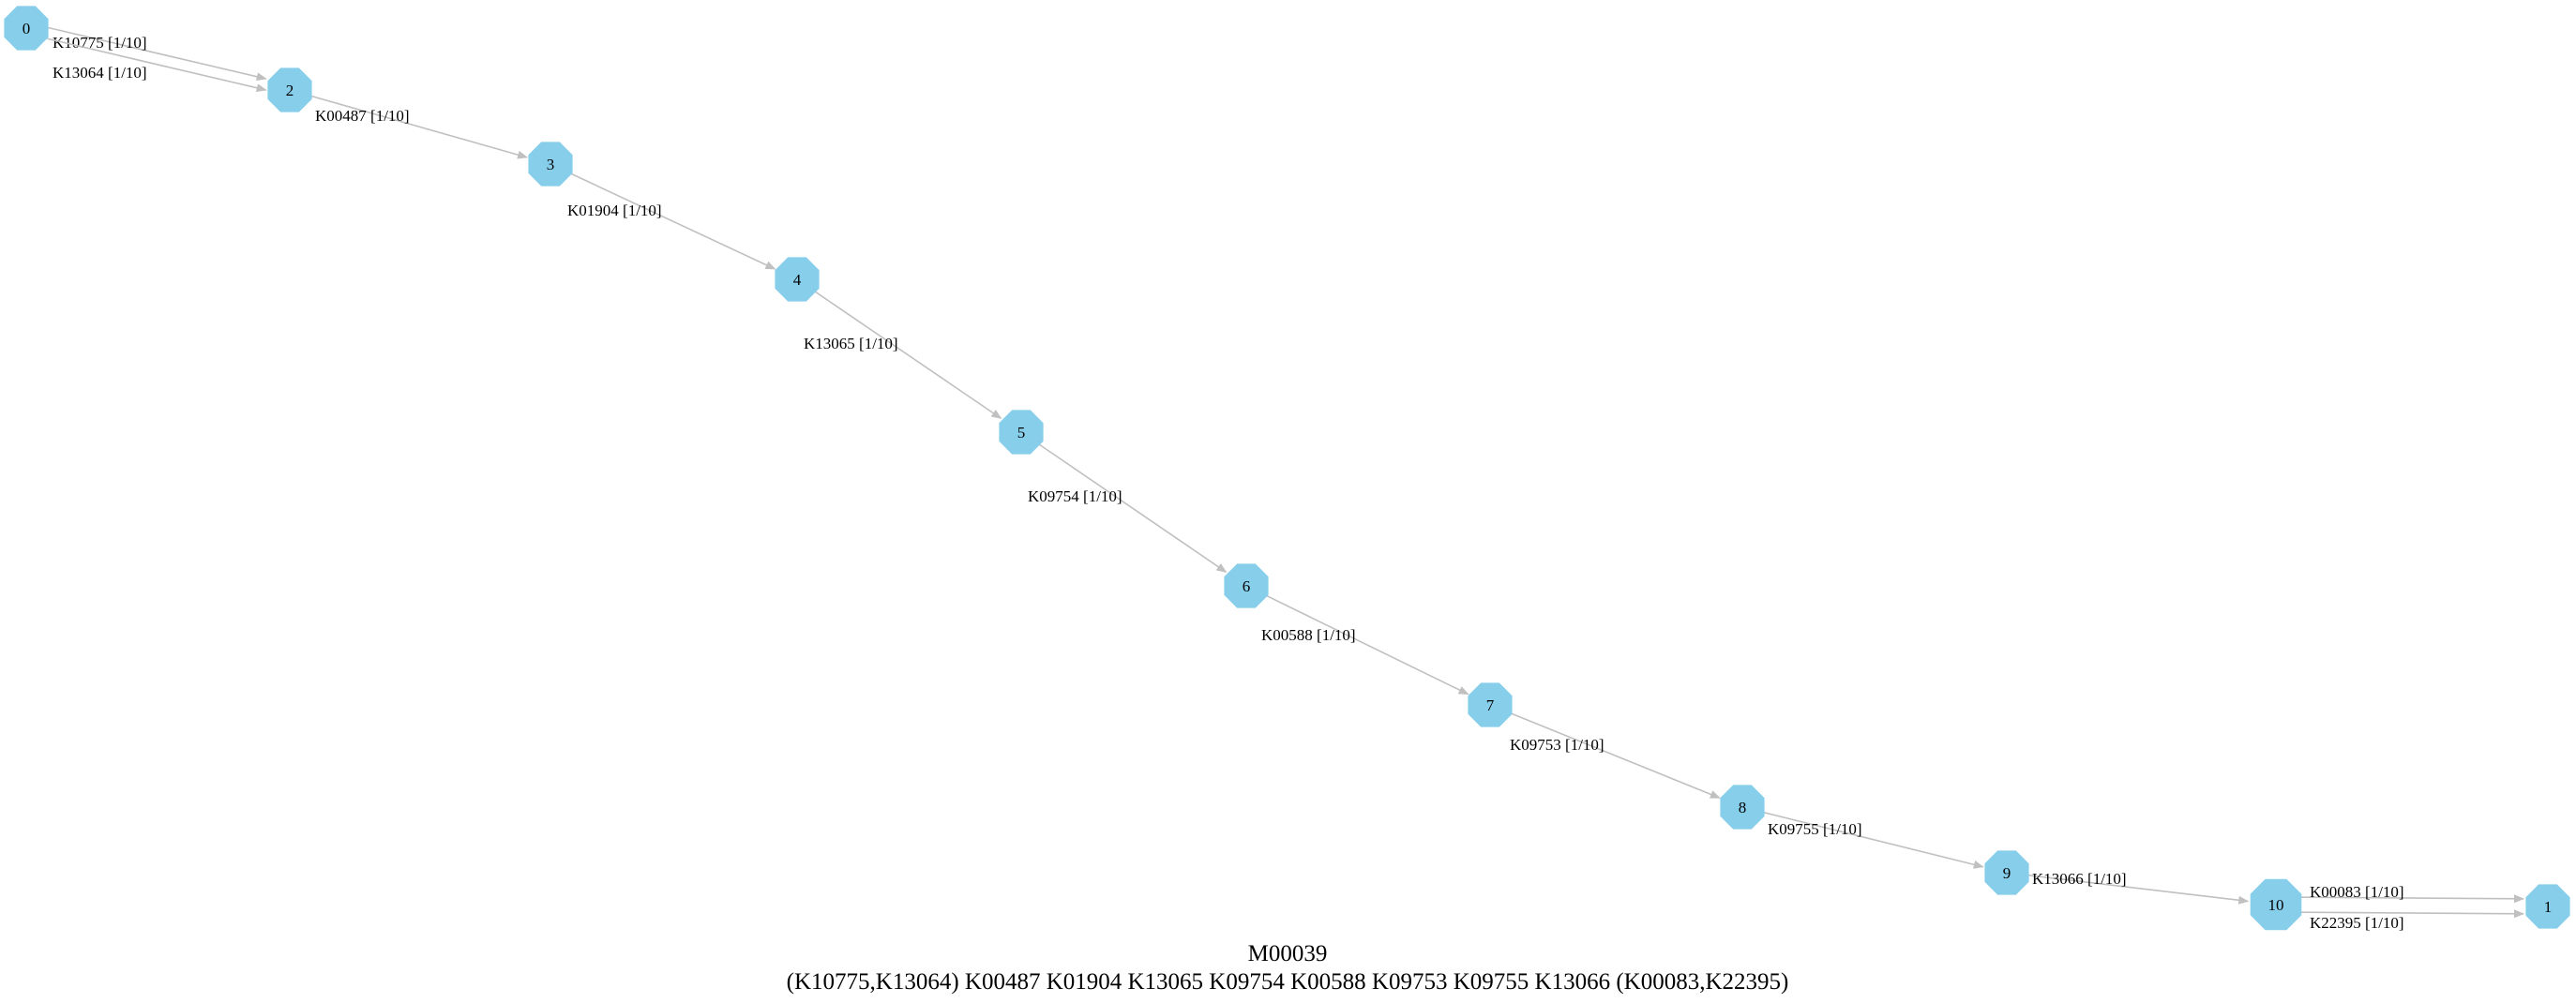 The width and height of the screenshot is (2576, 1003). I want to click on edge-9-10: K13066 [1/10], so click(2138, 887).